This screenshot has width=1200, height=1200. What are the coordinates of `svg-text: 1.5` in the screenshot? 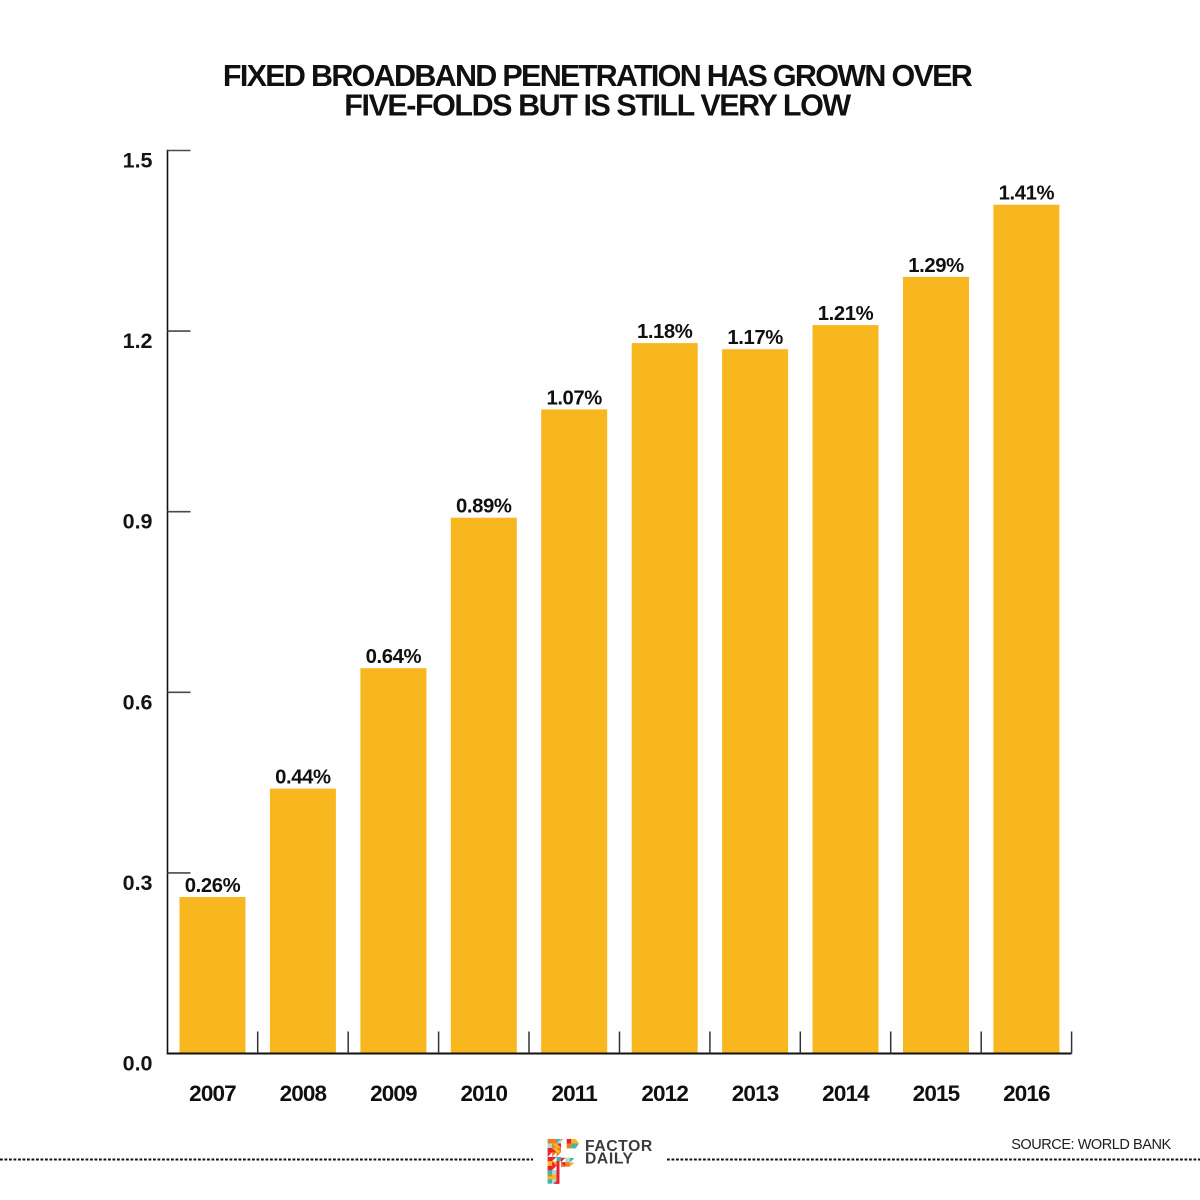 It's located at (138, 161).